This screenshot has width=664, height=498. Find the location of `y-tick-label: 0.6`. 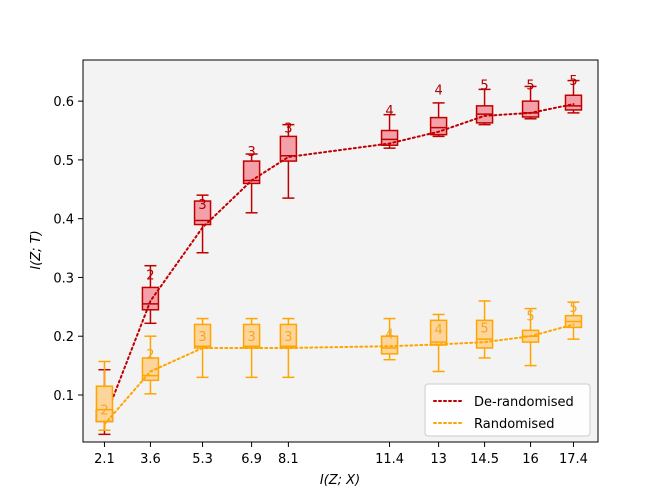

y-tick-label: 0.6 is located at coordinates (63, 102).